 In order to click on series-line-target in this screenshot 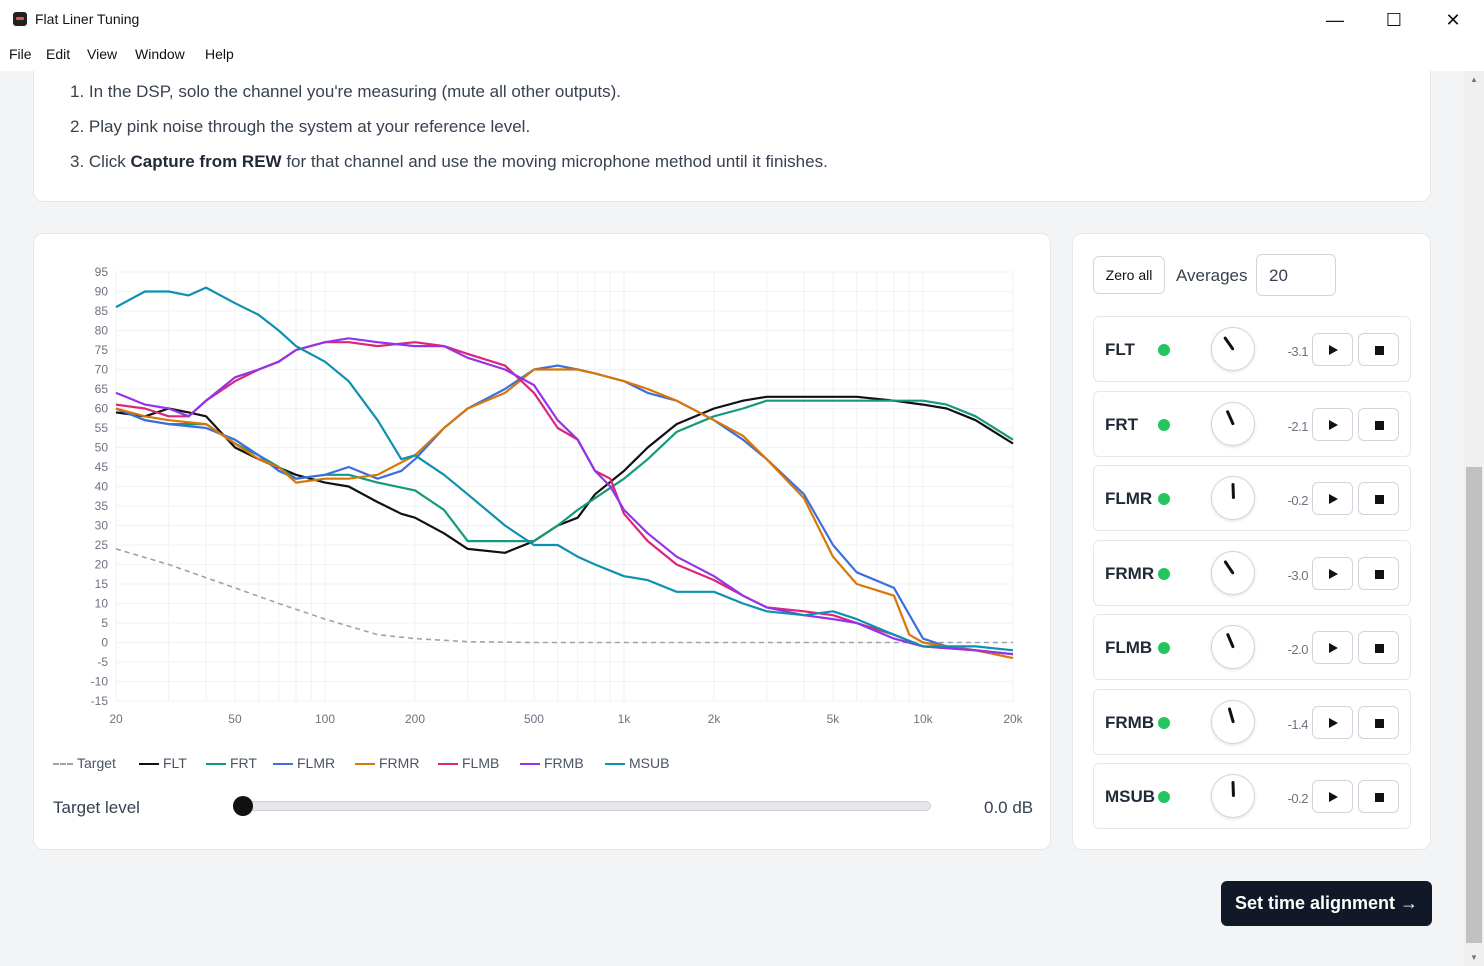, I will do `click(564, 596)`.